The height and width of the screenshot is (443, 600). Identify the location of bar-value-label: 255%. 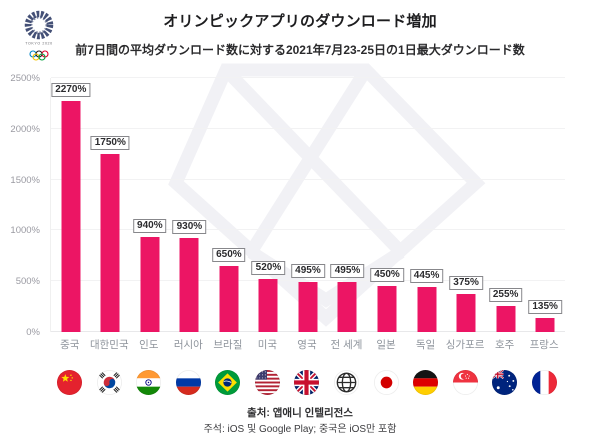
(505, 295).